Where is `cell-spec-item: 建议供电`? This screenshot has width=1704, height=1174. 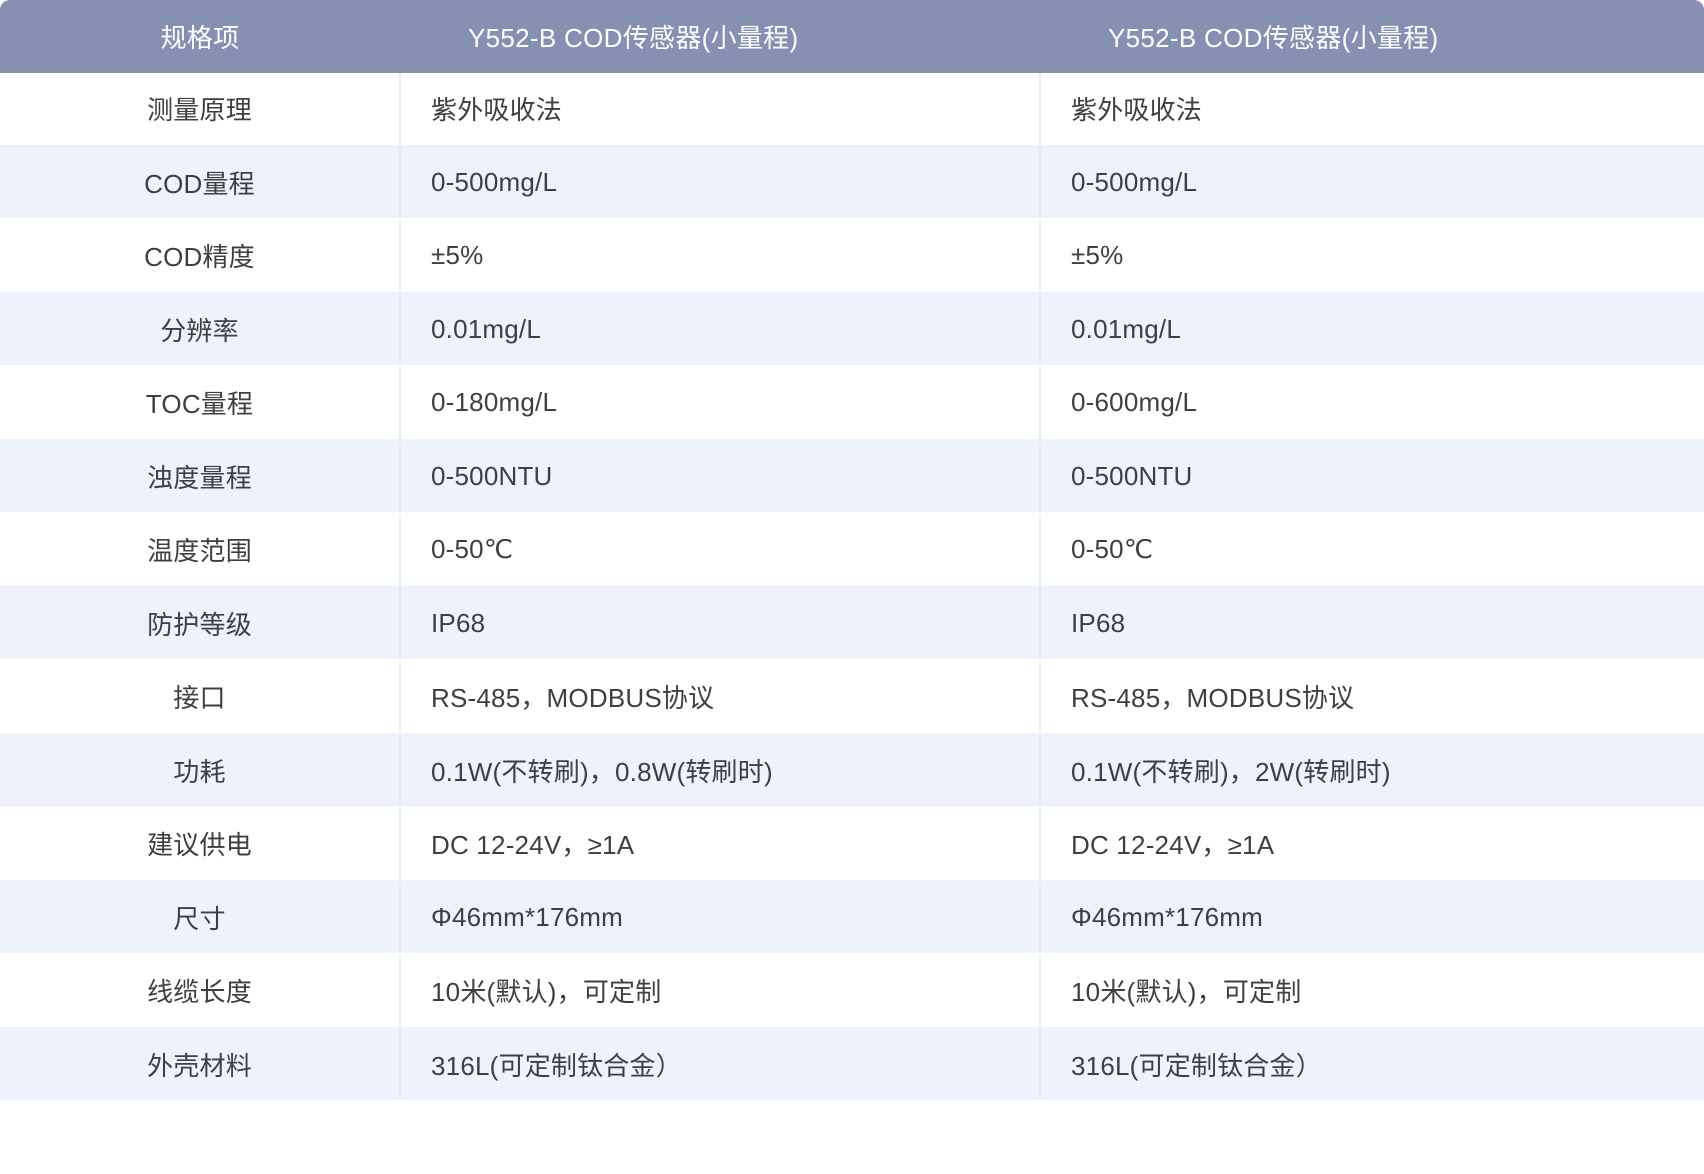 cell-spec-item: 建议供电 is located at coordinates (200, 844).